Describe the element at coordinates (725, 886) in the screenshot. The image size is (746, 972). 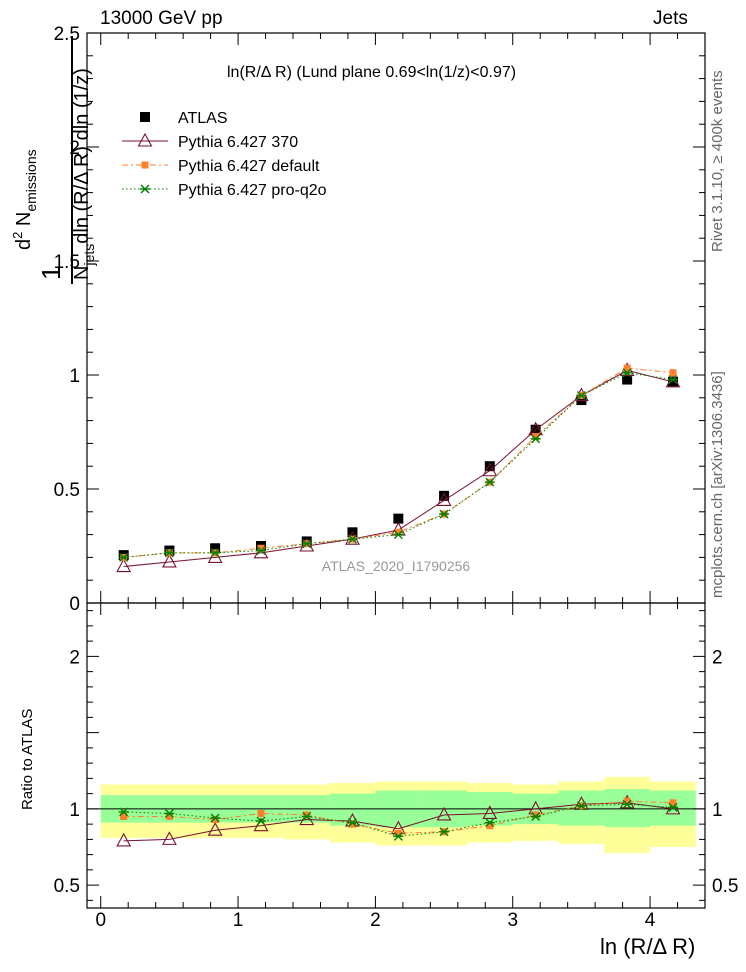
I see `ratio-y-tick-label-right: 0.5` at that location.